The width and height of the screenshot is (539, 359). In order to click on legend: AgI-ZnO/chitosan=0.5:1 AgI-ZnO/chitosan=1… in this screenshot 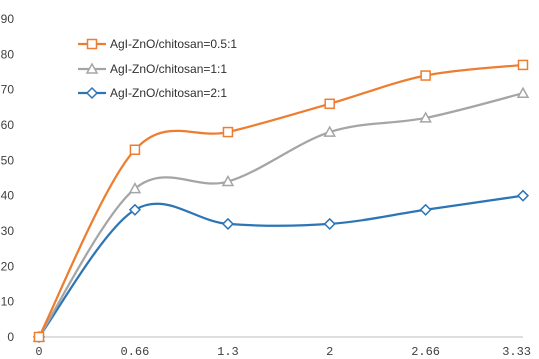, I will do `click(157, 68)`.